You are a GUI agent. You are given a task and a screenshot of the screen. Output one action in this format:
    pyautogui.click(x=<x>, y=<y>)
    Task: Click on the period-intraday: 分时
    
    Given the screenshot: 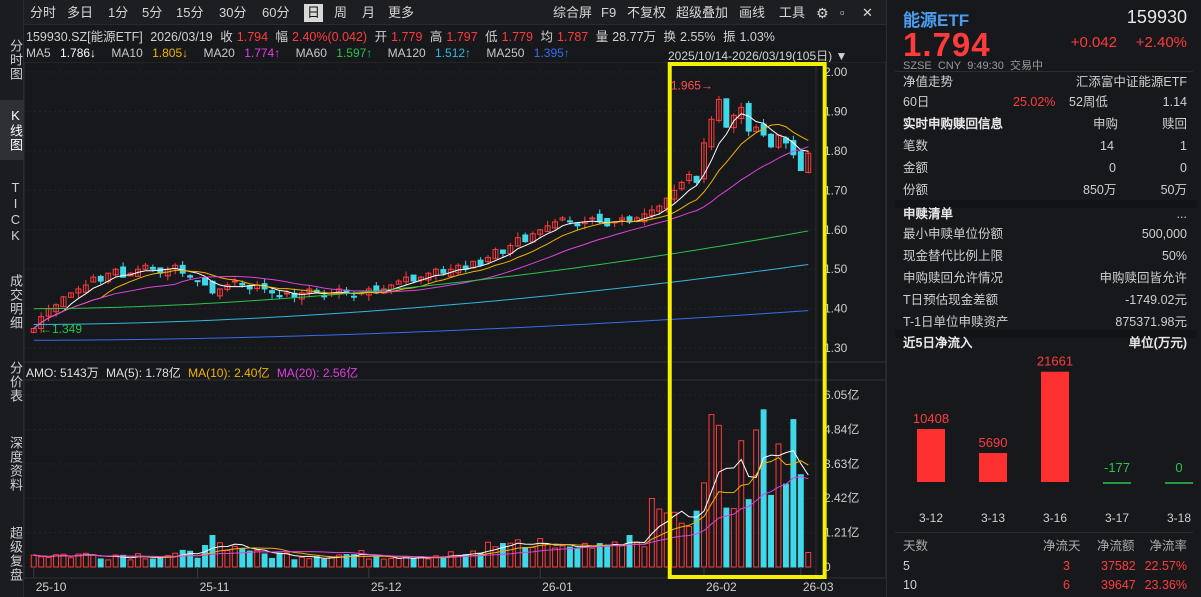 What is the action you would take?
    pyautogui.click(x=43, y=12)
    